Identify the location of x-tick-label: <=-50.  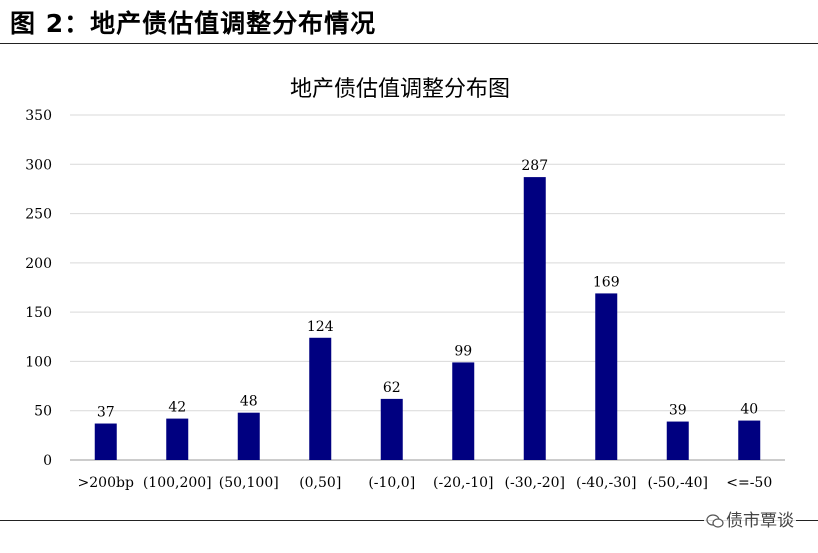
(749, 483).